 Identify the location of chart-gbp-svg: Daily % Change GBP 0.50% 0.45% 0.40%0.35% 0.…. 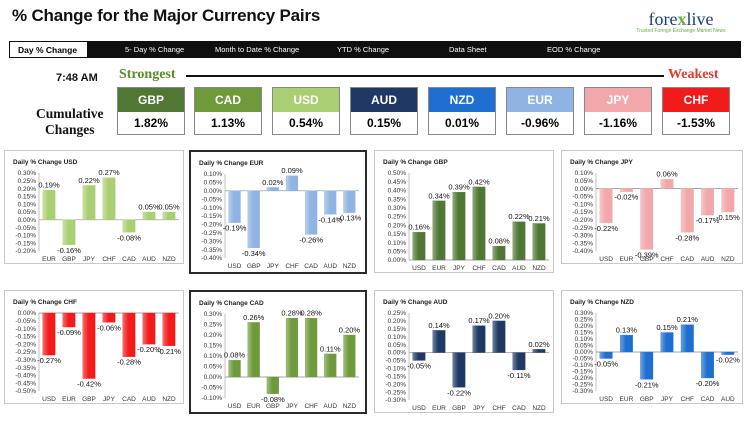
(466, 215).